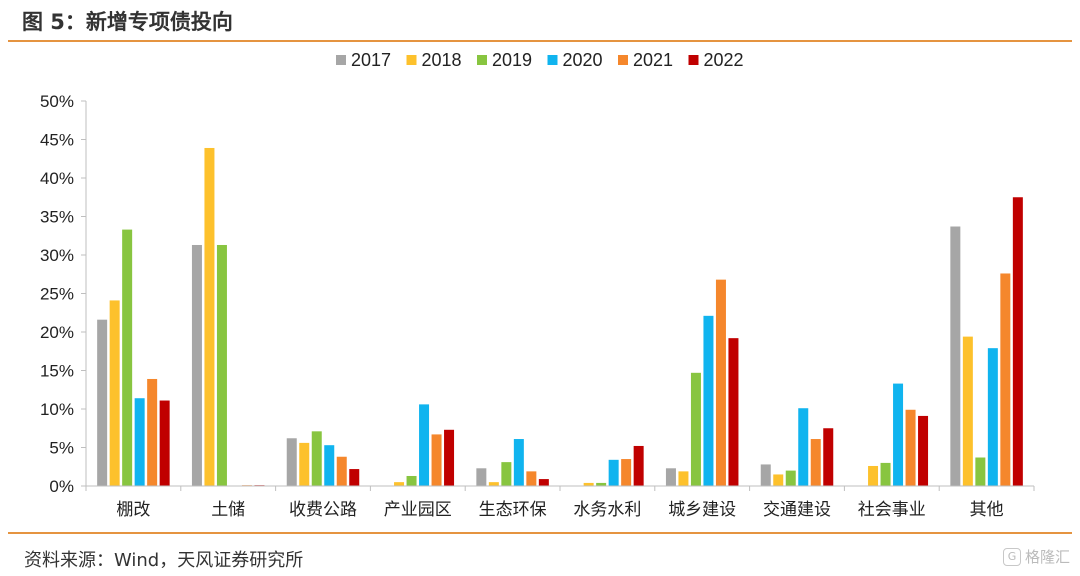 Image resolution: width=1080 pixels, height=576 pixels. I want to click on bar-2020-其他, so click(992, 417).